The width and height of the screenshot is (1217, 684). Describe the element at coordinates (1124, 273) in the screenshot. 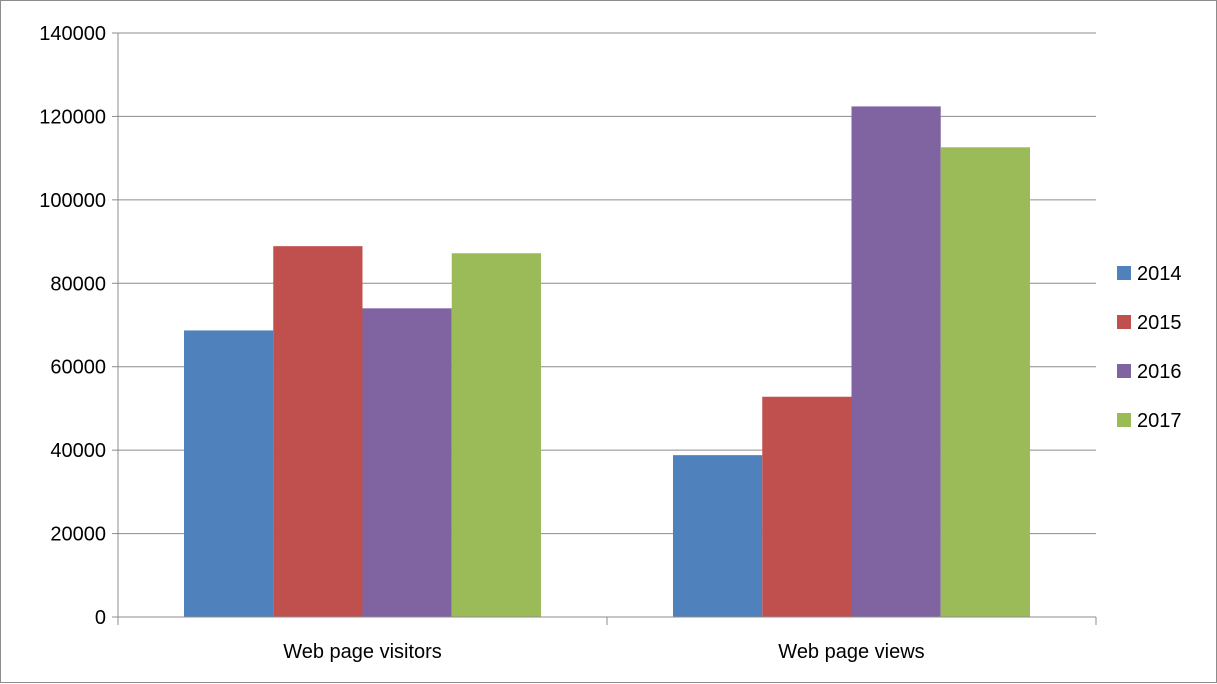

I see `legend-swatch-2014` at that location.